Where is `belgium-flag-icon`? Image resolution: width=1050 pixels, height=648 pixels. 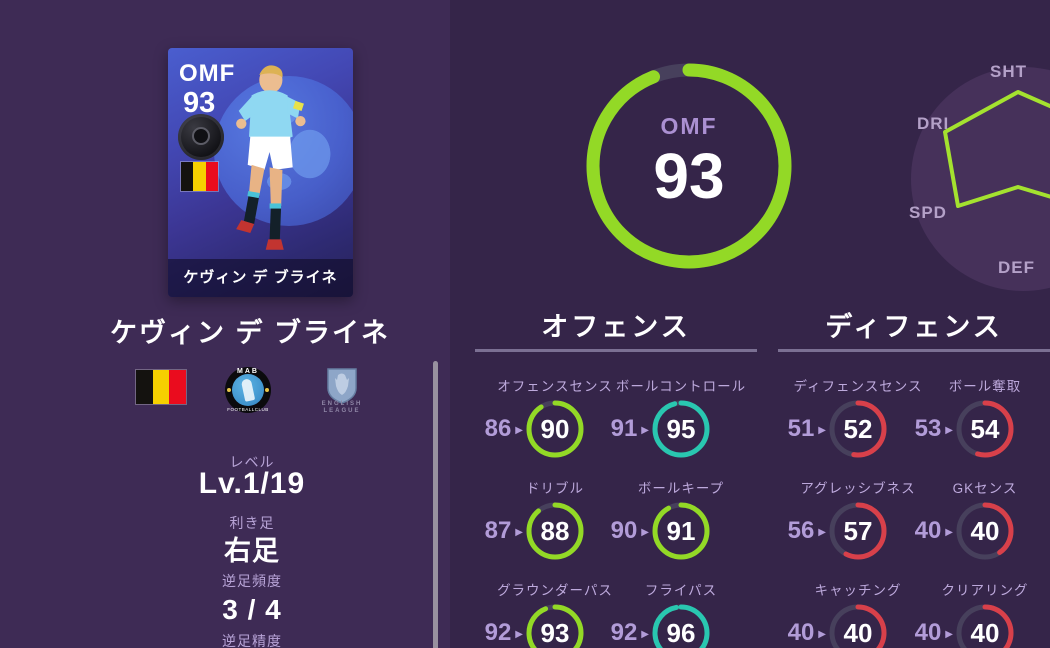
belgium-flag-icon is located at coordinates (199, 176).